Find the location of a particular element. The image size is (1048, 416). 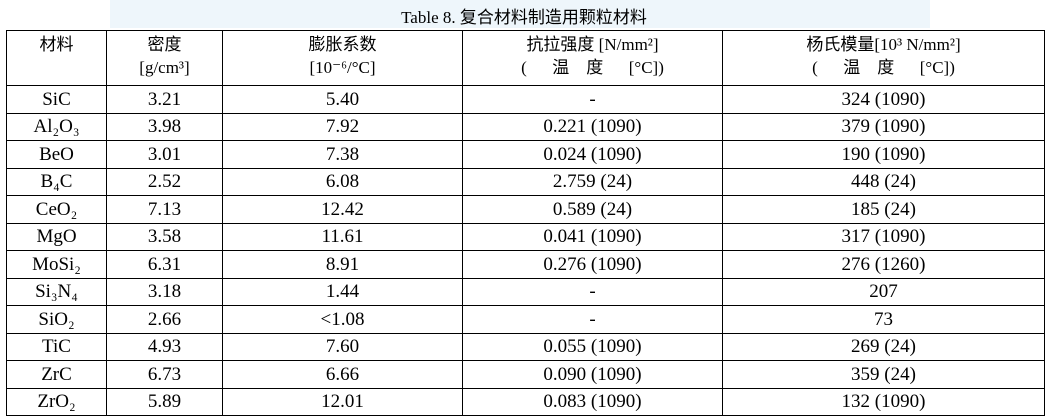

material-cell: Si₃N₄ is located at coordinates (56, 291).